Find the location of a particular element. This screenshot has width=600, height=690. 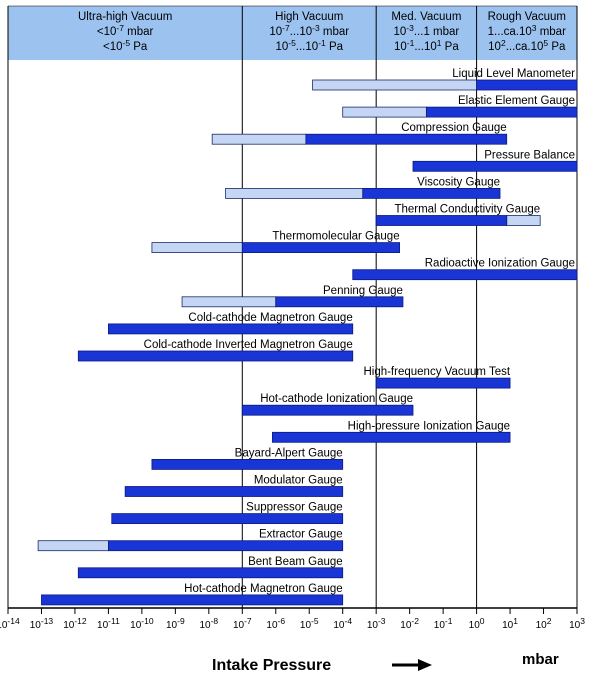

gauge-label: Viscosity Gauge is located at coordinates (458, 182).